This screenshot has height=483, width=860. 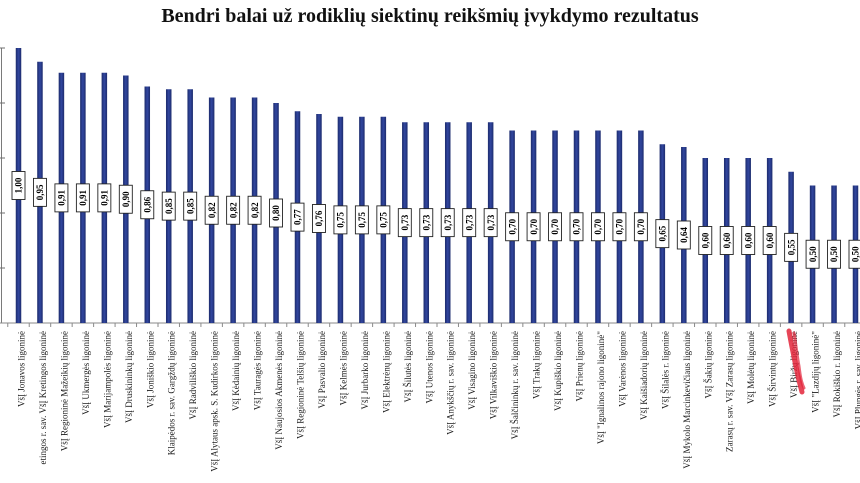 I want to click on red-highlight-mark, so click(x=796, y=361).